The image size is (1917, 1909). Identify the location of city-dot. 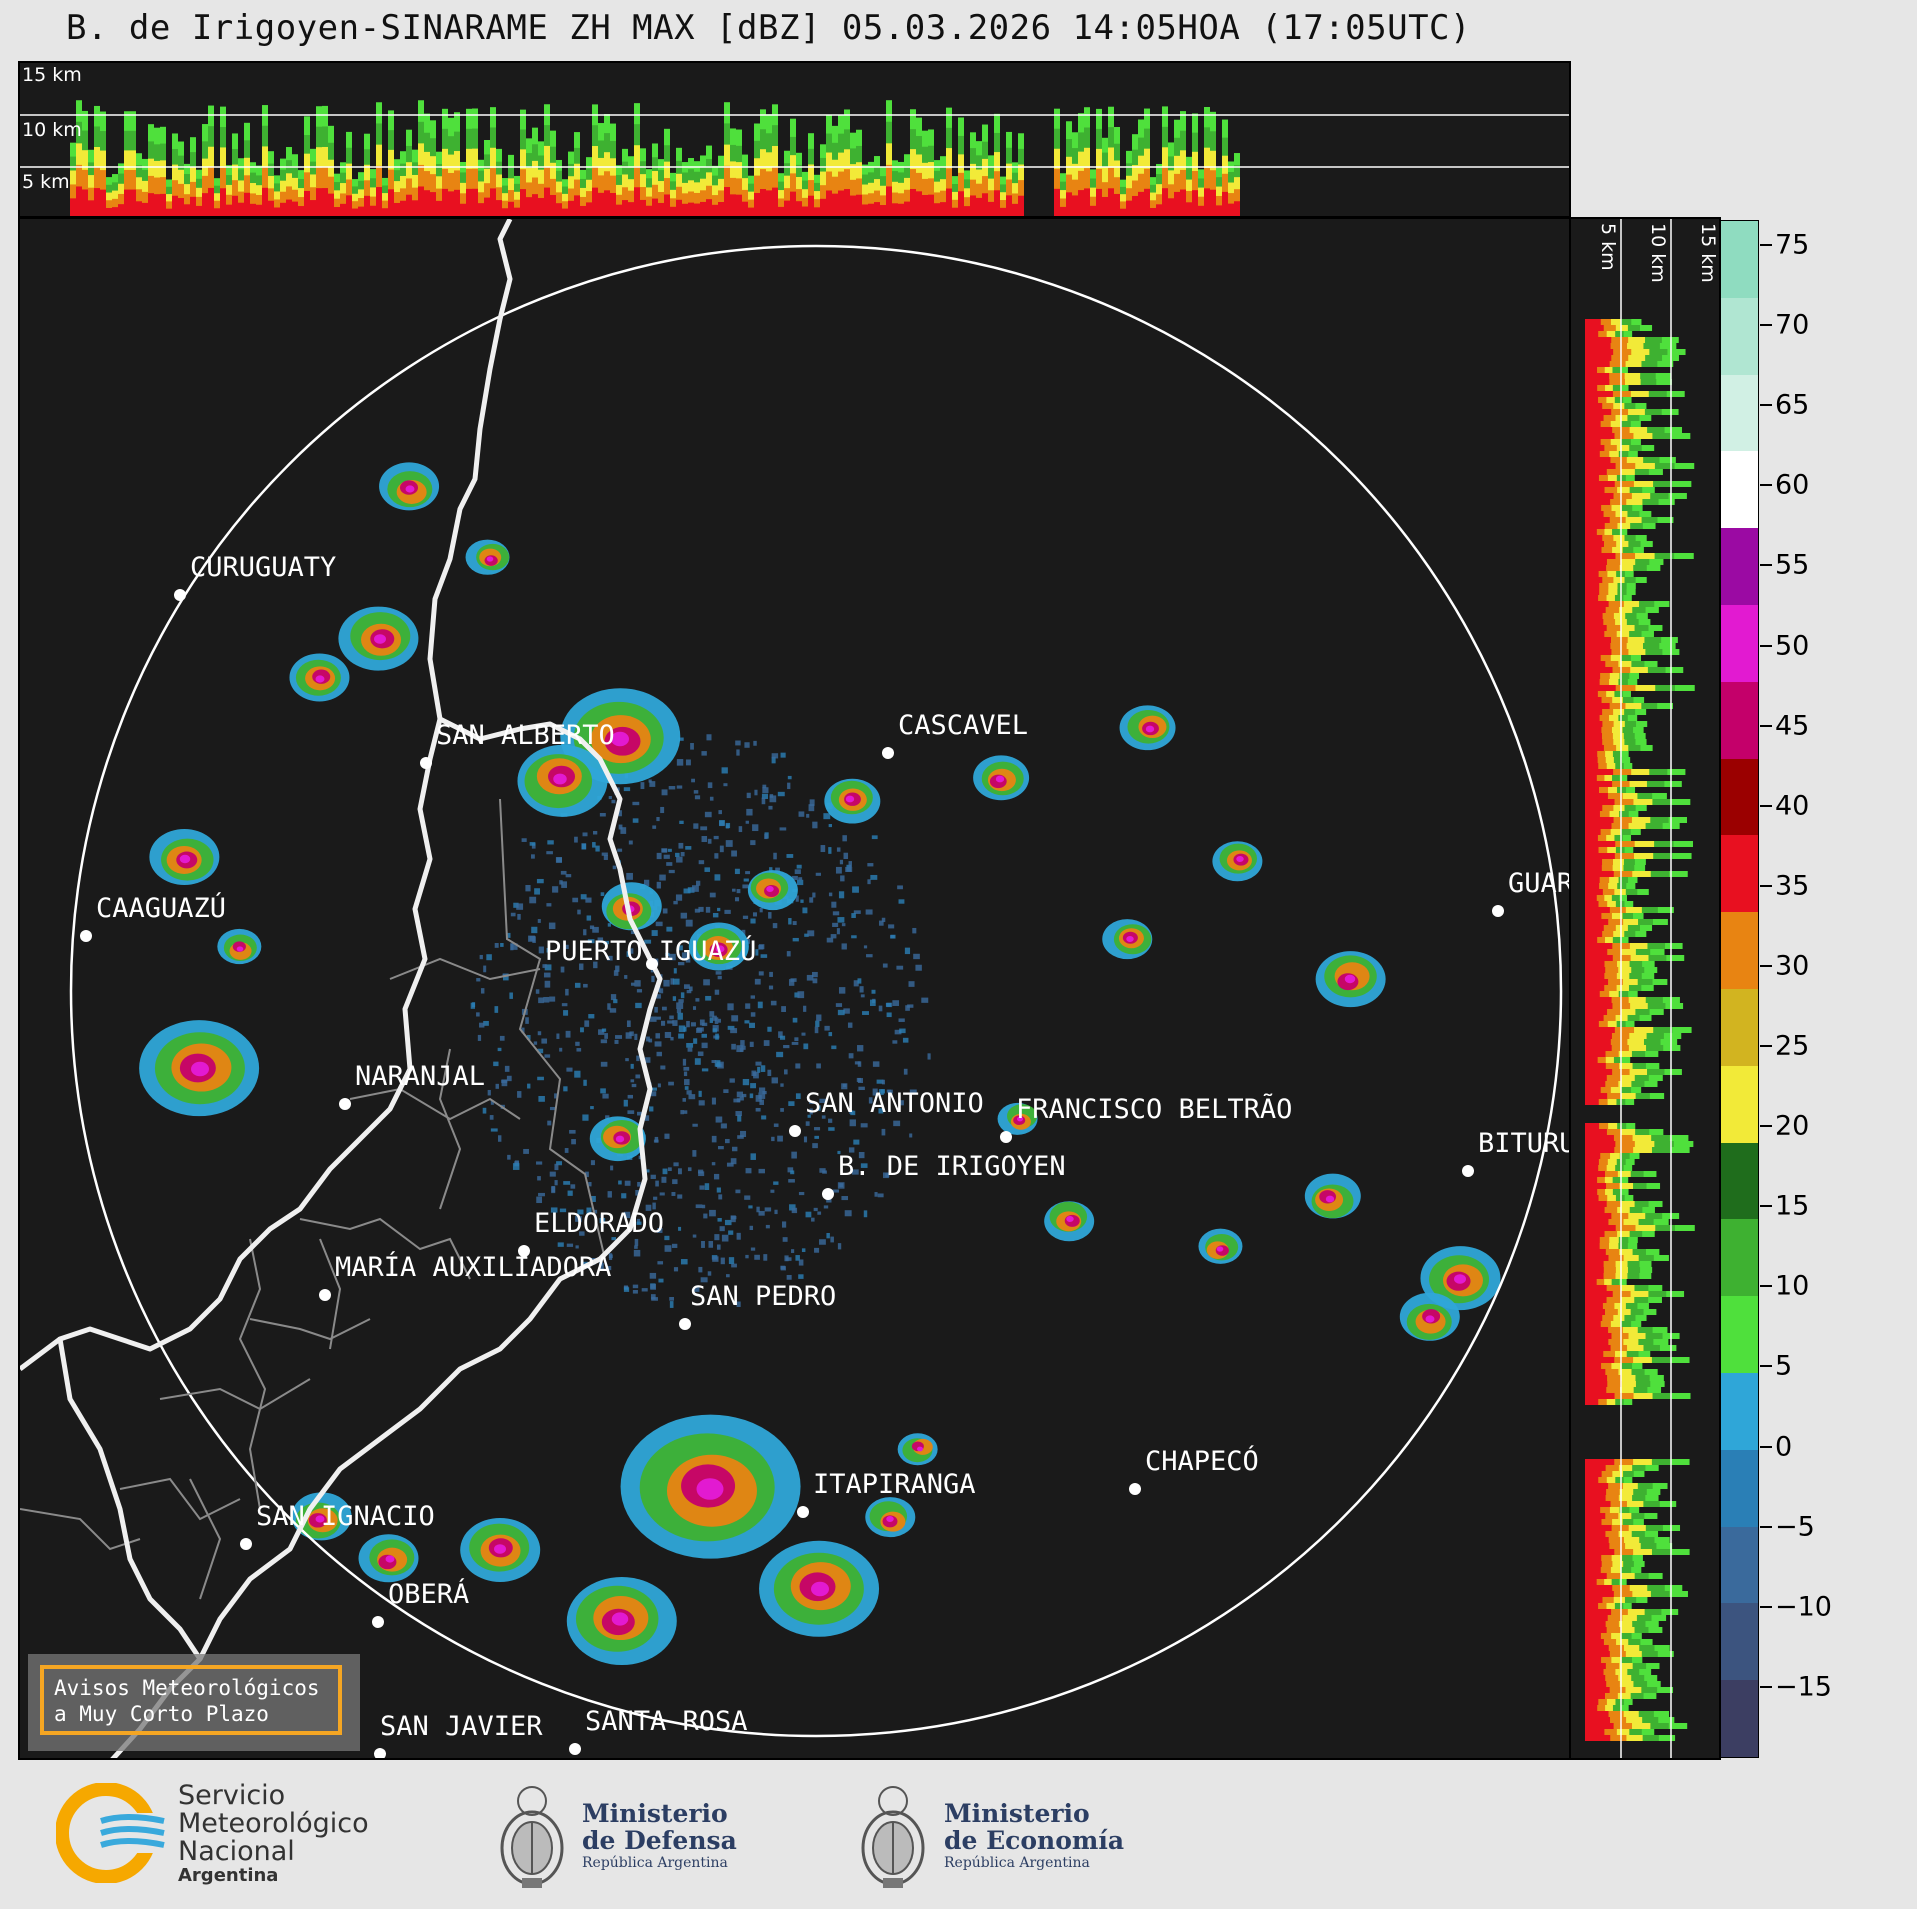
(795, 1131).